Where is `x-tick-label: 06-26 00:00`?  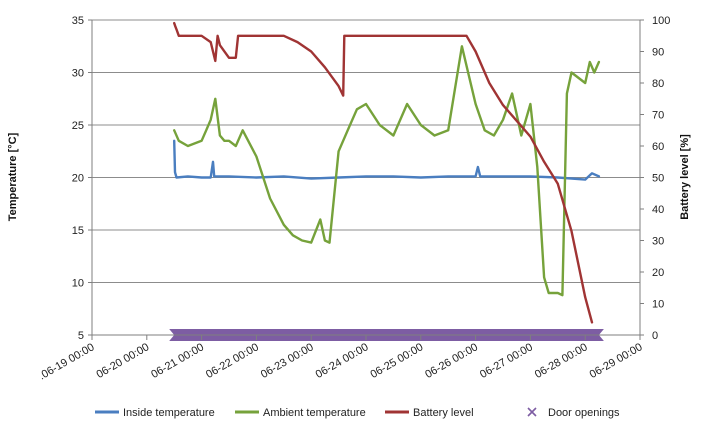
x-tick-label: 06-26 00:00 is located at coordinates (451, 361).